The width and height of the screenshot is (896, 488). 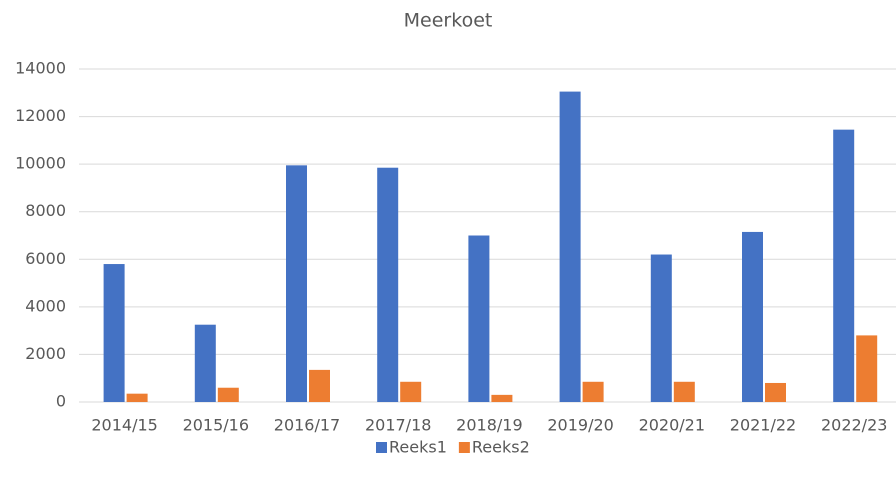 I want to click on x-tick-label: 2020/21, so click(x=672, y=425).